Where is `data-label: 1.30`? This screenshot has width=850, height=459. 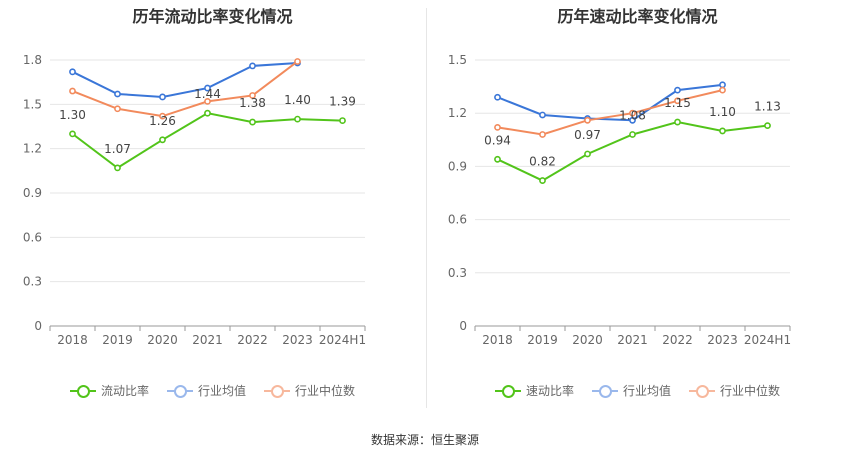 data-label: 1.30 is located at coordinates (72, 115).